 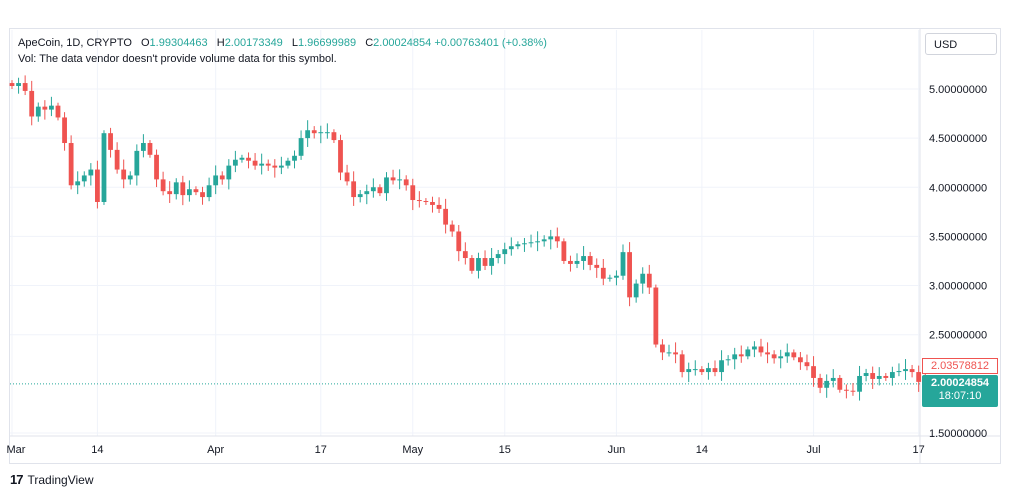 What do you see at coordinates (958, 287) in the screenshot?
I see `y-tick-label: 3.00000000` at bounding box center [958, 287].